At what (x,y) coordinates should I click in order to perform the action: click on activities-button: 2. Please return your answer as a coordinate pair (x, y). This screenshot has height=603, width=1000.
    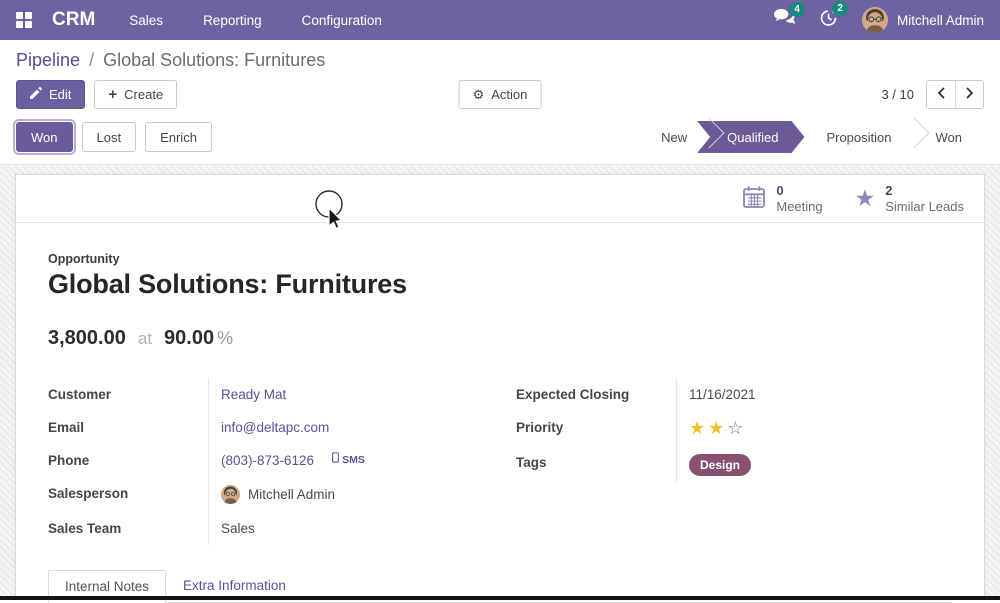
    Looking at the image, I should click on (833, 16).